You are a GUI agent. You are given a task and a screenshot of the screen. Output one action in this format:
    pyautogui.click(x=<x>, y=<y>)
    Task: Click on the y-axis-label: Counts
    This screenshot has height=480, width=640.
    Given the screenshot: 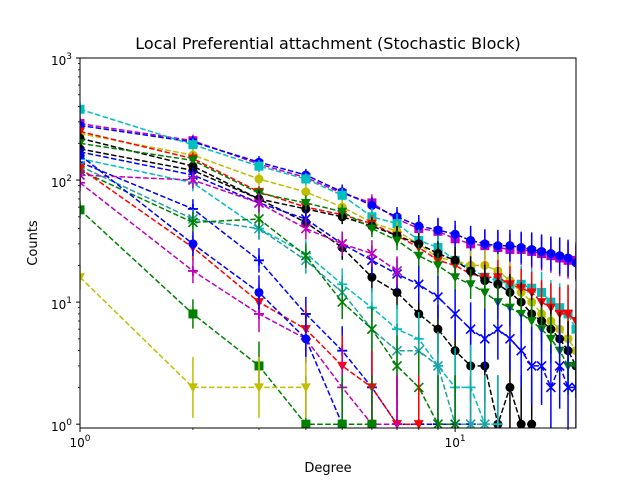 What is the action you would take?
    pyautogui.click(x=33, y=243)
    